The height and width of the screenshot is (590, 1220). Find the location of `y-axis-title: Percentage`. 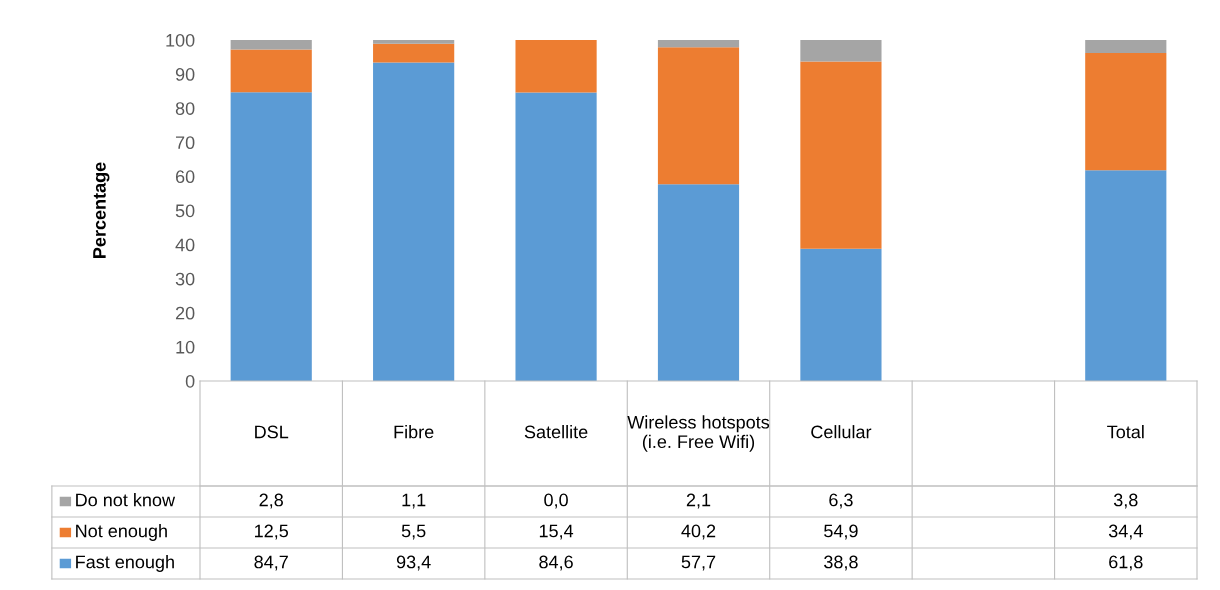

y-axis-title: Percentage is located at coordinates (101, 210).